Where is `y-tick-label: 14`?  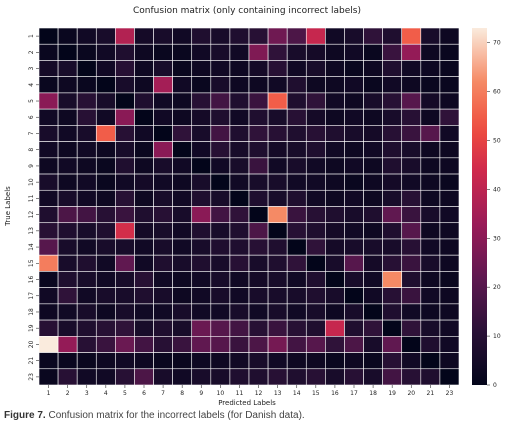
y-tick-label: 14 is located at coordinates (31, 247).